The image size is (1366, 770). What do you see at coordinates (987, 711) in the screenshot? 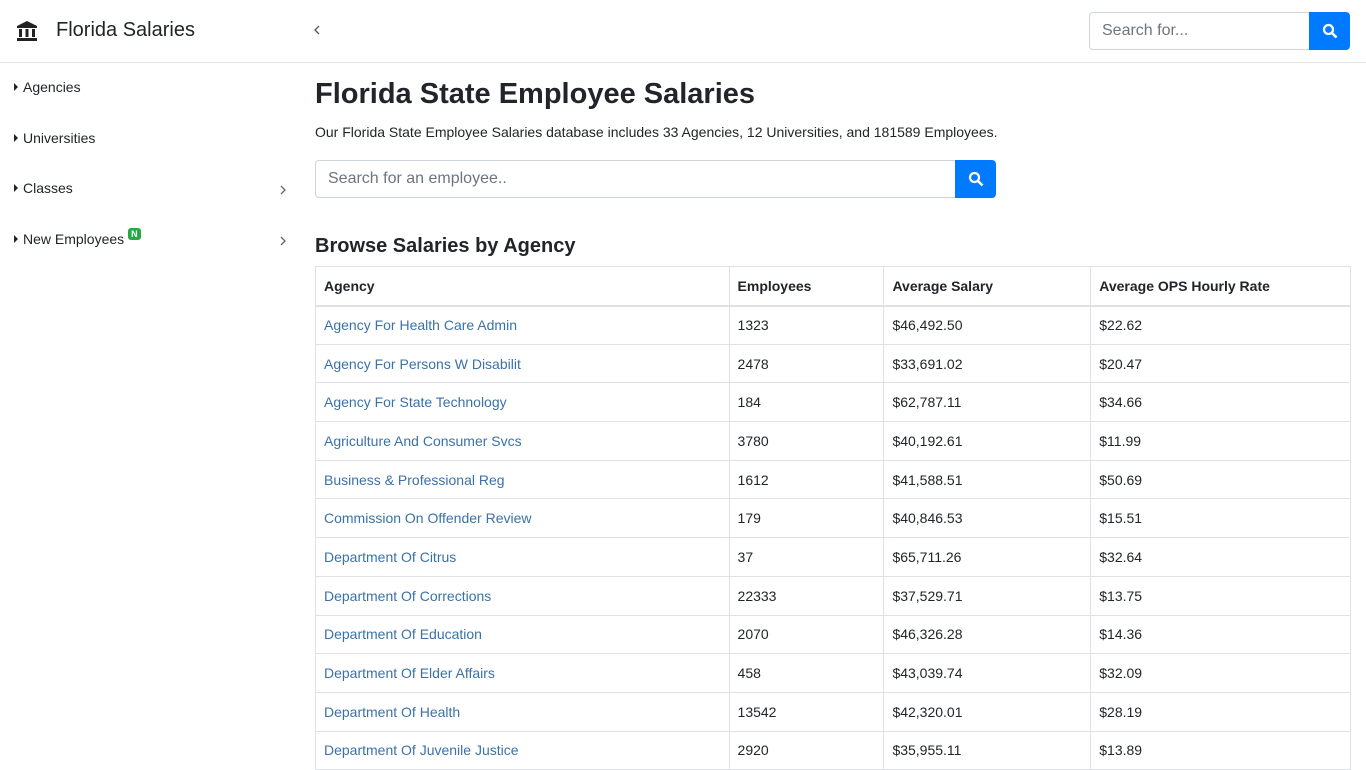
I see `cell: $42,320.01` at bounding box center [987, 711].